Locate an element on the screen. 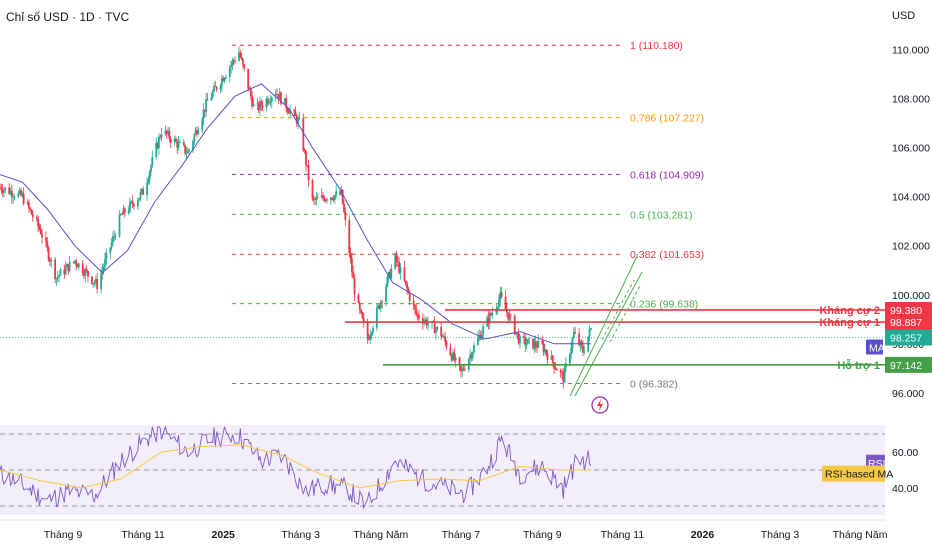 The height and width of the screenshot is (550, 932). rsi-line is located at coordinates (296, 467).